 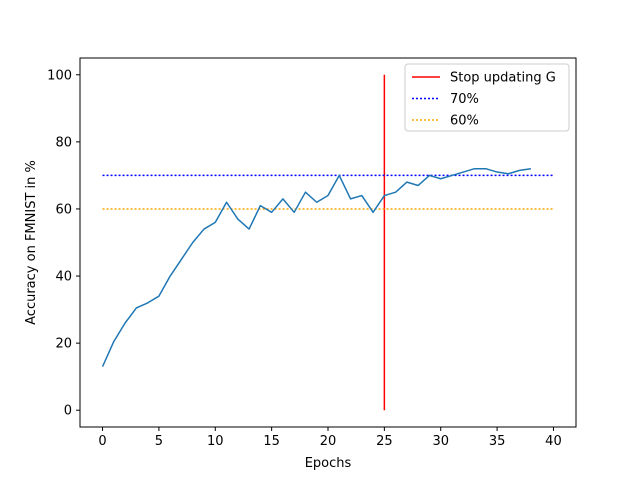 What do you see at coordinates (63, 142) in the screenshot?
I see `y-tick-label: 80` at bounding box center [63, 142].